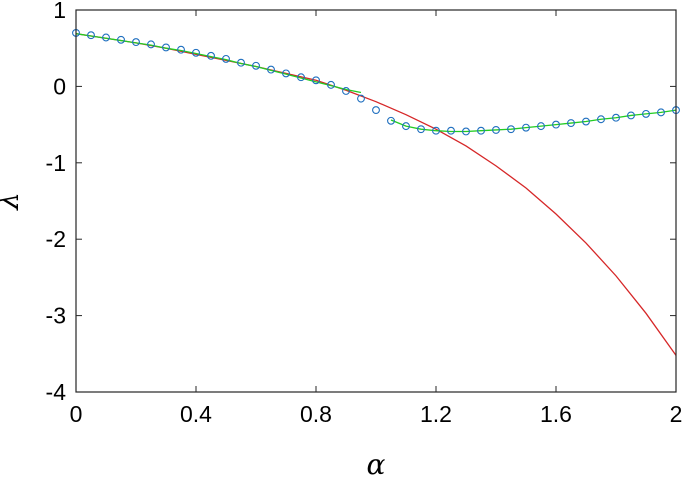  I want to click on x-axis-label: α, so click(376, 463).